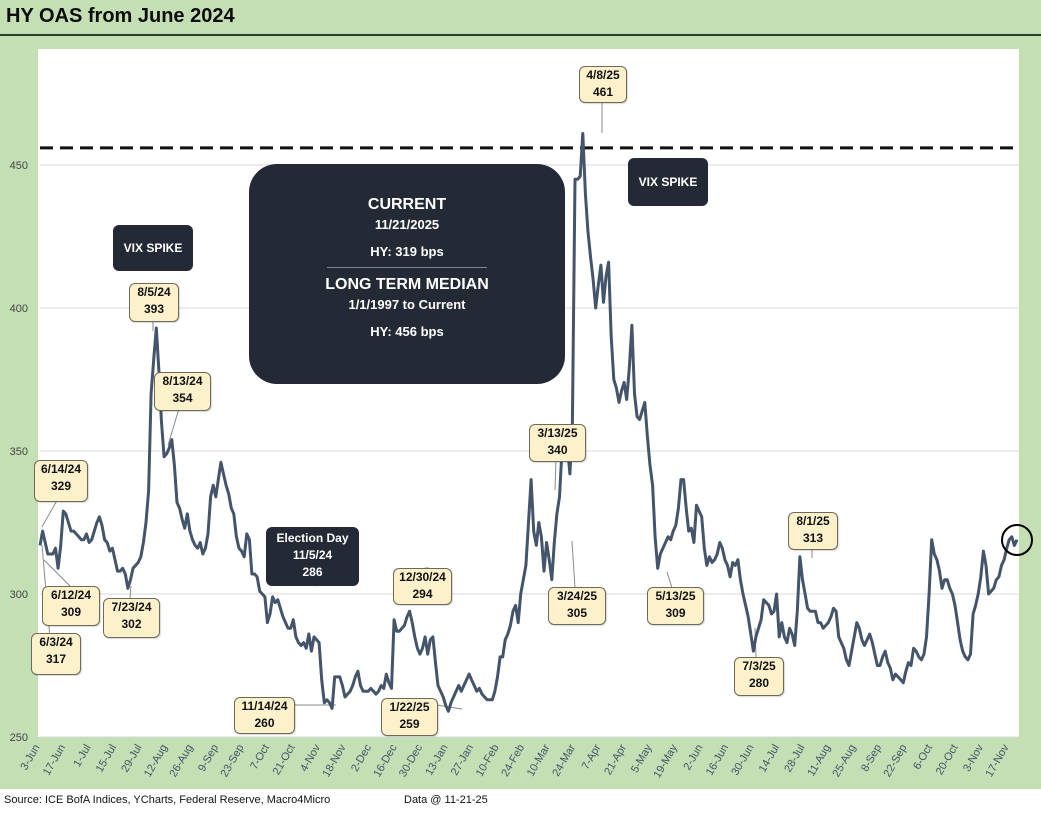 The height and width of the screenshot is (816, 1041). Describe the element at coordinates (407, 224) in the screenshot. I see `current-date: 11/21/2025` at that location.